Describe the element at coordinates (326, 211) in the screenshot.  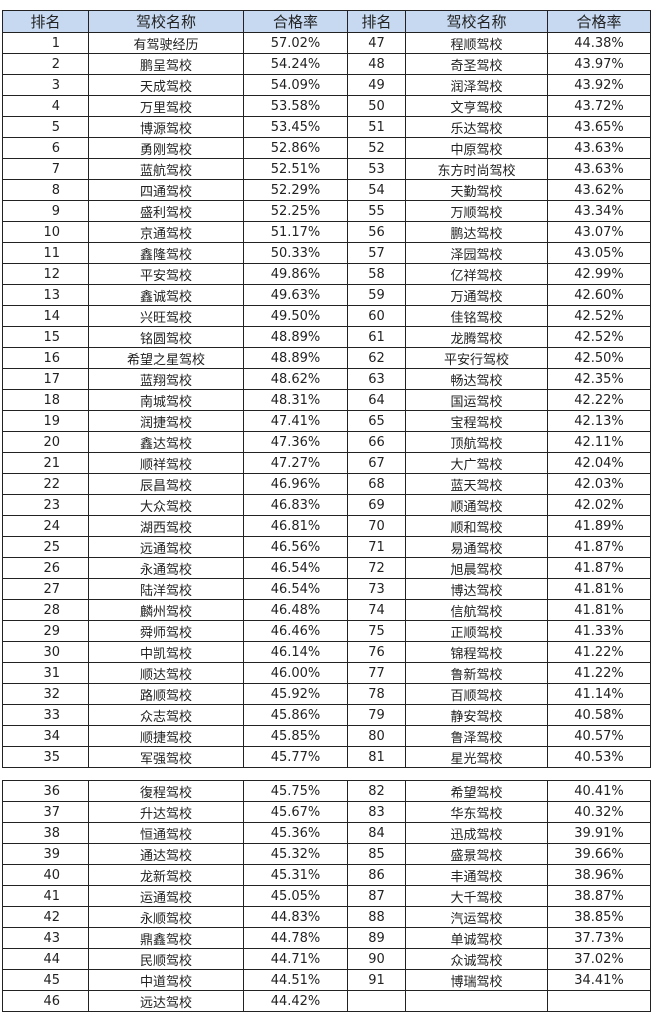
I see `data-row: 9 盛利驾校 52.25% 55 万顺驾校 43.34%` at that location.